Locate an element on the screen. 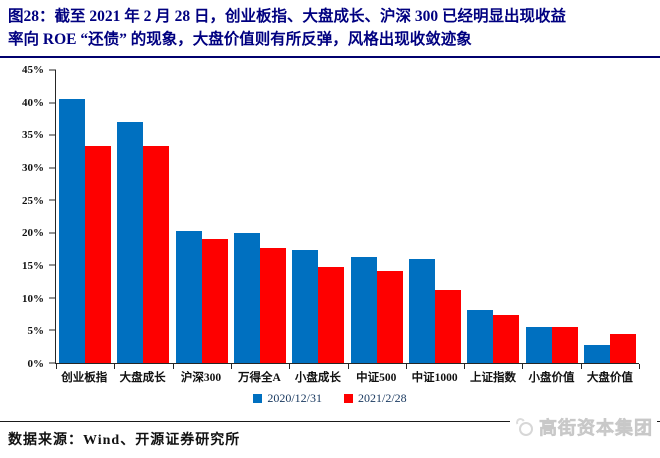 Image resolution: width=660 pixels, height=458 pixels. y-axis-tick-label: 35% is located at coordinates (33, 135).